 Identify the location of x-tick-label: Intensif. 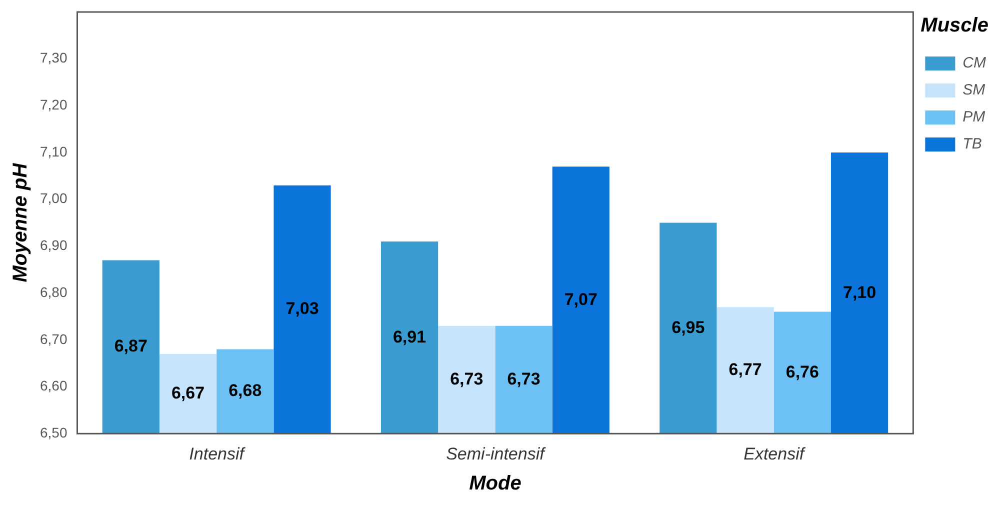
(217, 454).